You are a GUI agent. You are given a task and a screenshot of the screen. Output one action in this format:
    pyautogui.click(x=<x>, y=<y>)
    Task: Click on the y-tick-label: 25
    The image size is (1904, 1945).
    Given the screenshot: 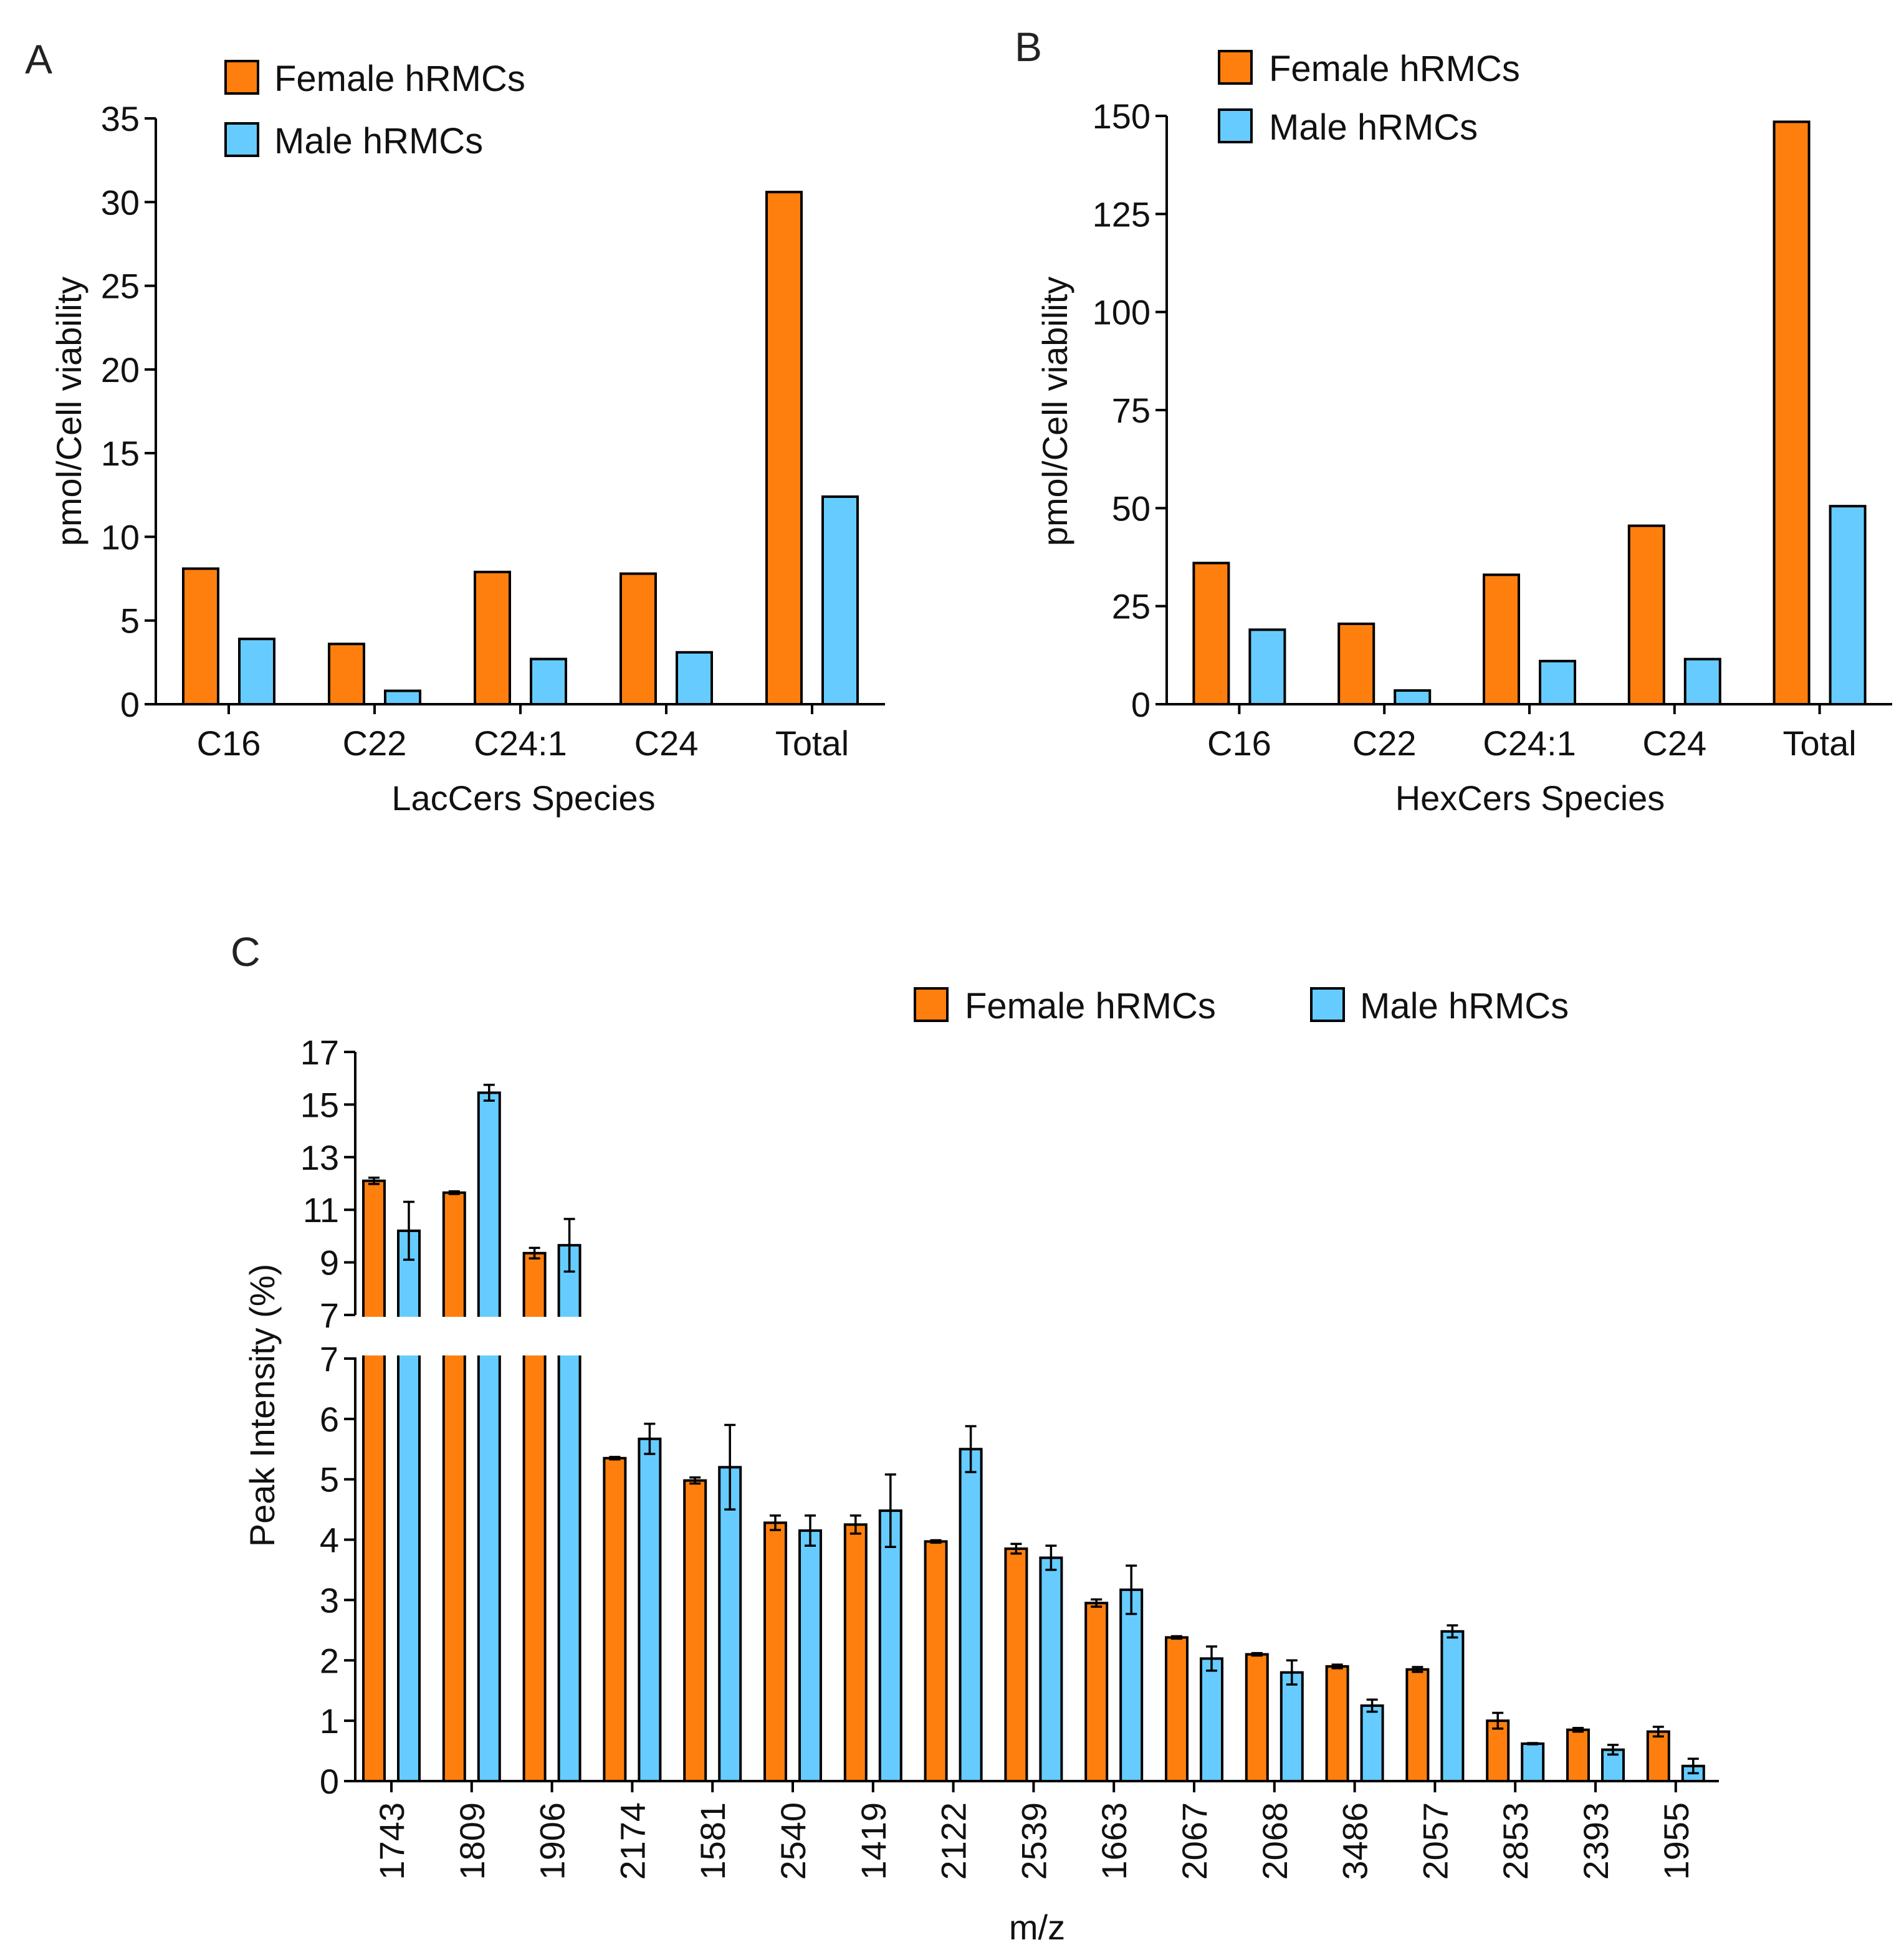 What is the action you would take?
    pyautogui.click(x=1132, y=606)
    